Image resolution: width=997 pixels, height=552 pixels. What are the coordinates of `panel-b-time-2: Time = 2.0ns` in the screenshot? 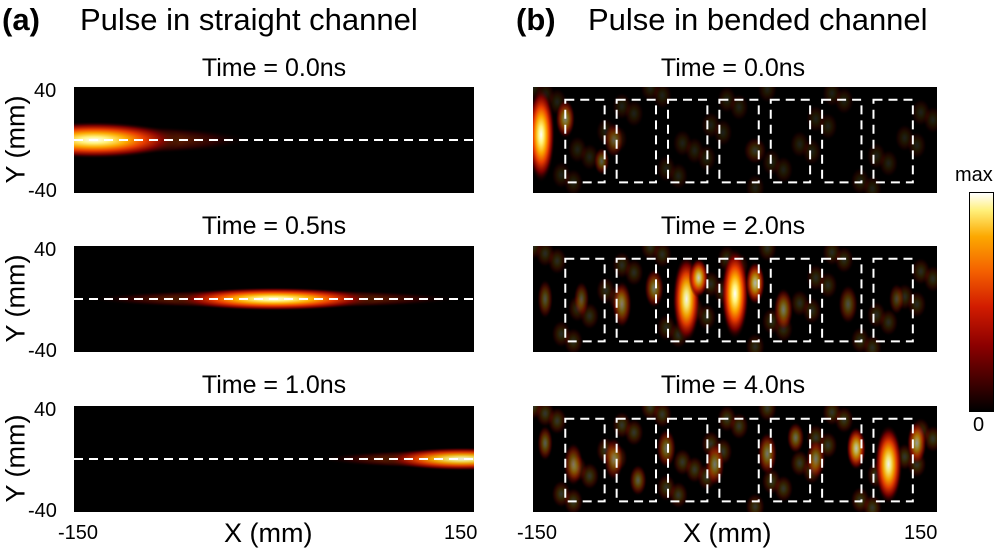 It's located at (733, 226).